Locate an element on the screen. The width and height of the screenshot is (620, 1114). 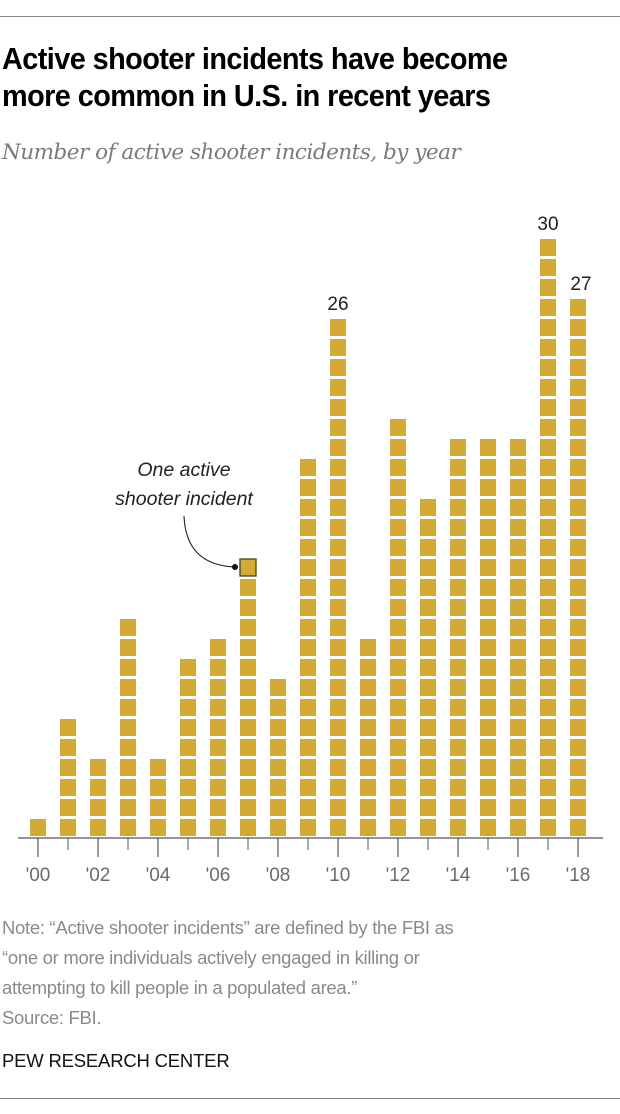
bar-2016 is located at coordinates (518, 637).